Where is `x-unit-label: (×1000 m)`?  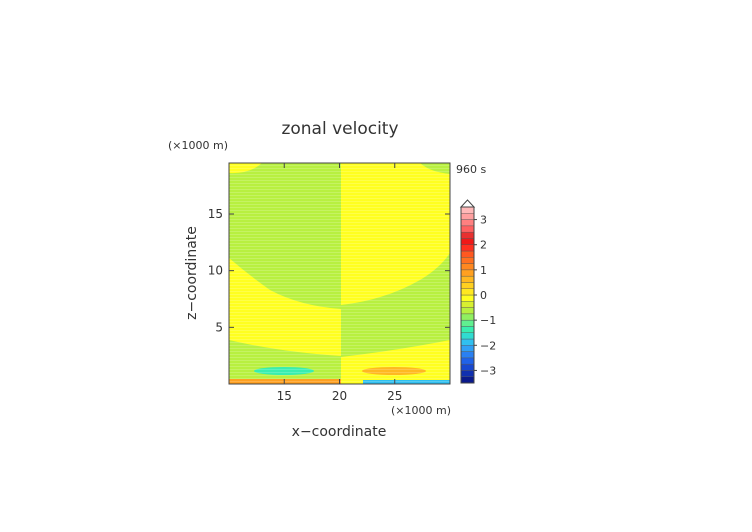 x-unit-label: (×1000 m) is located at coordinates (421, 410).